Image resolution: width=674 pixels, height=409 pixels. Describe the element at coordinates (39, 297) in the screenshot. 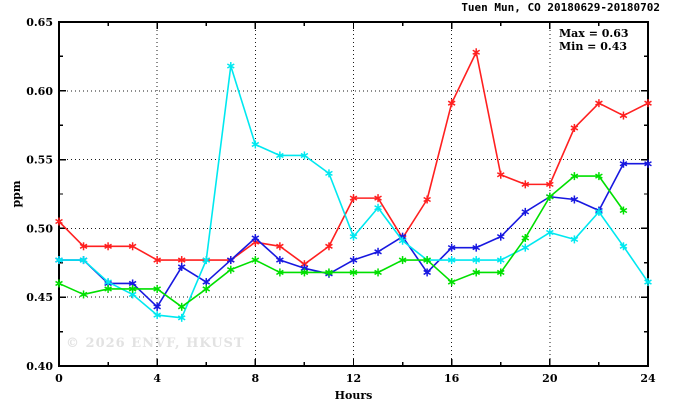

I see `svg-text: 0.45` at that location.